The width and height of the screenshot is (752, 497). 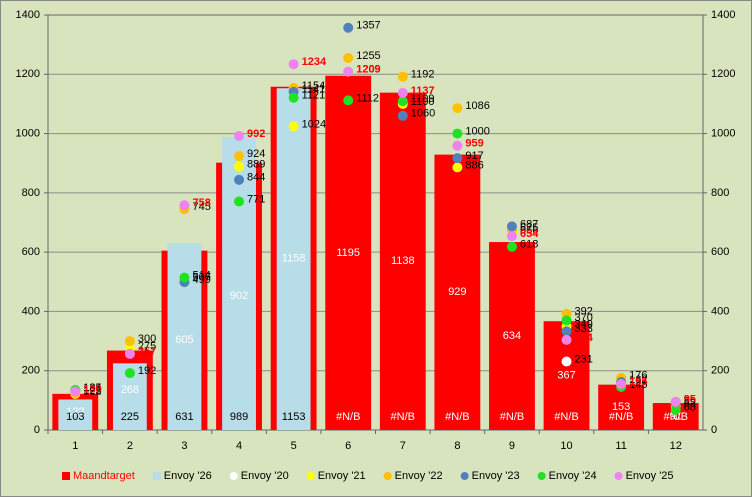 I want to click on legend-label: Envoy '24, so click(x=573, y=476).